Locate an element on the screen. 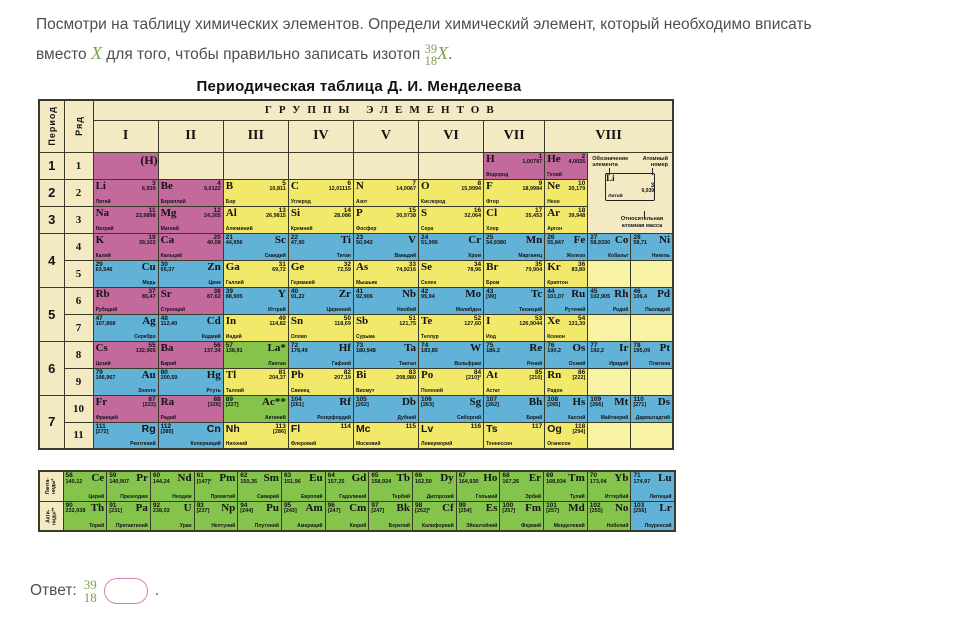 The image size is (953, 631). element-number-mass: 67 164,930 is located at coordinates (469, 479).